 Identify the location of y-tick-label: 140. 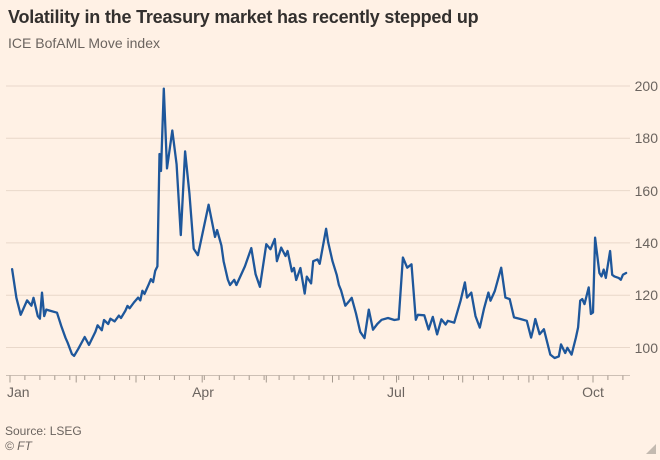
(646, 243).